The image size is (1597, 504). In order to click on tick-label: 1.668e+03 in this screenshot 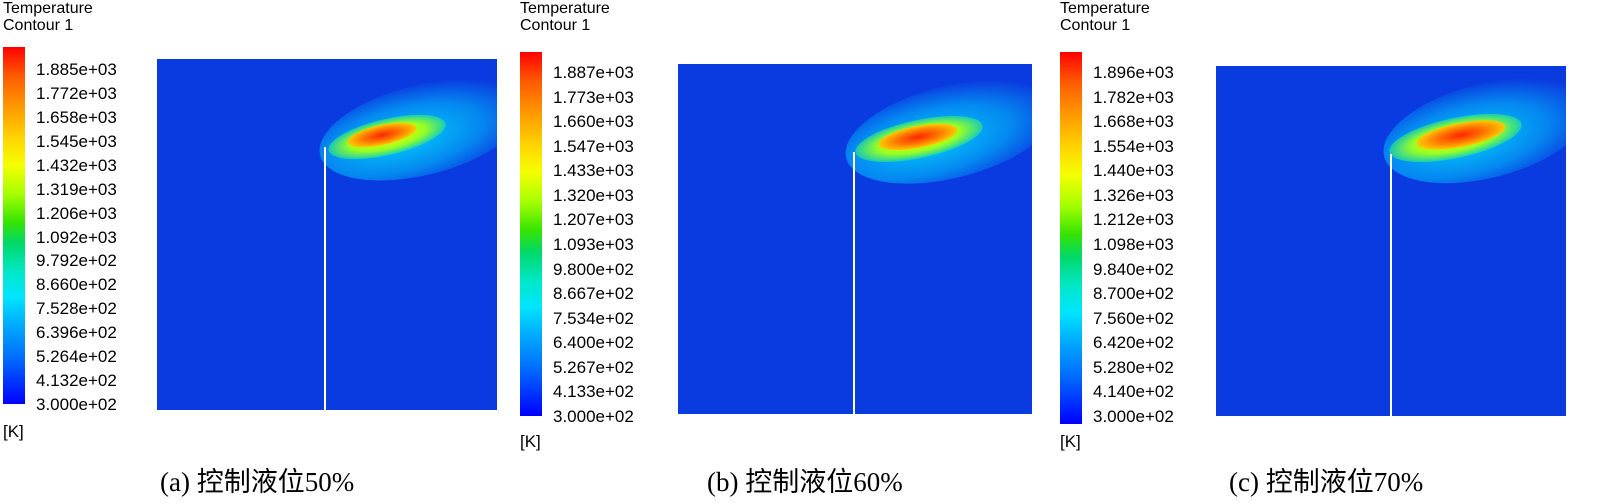, I will do `click(1133, 122)`.